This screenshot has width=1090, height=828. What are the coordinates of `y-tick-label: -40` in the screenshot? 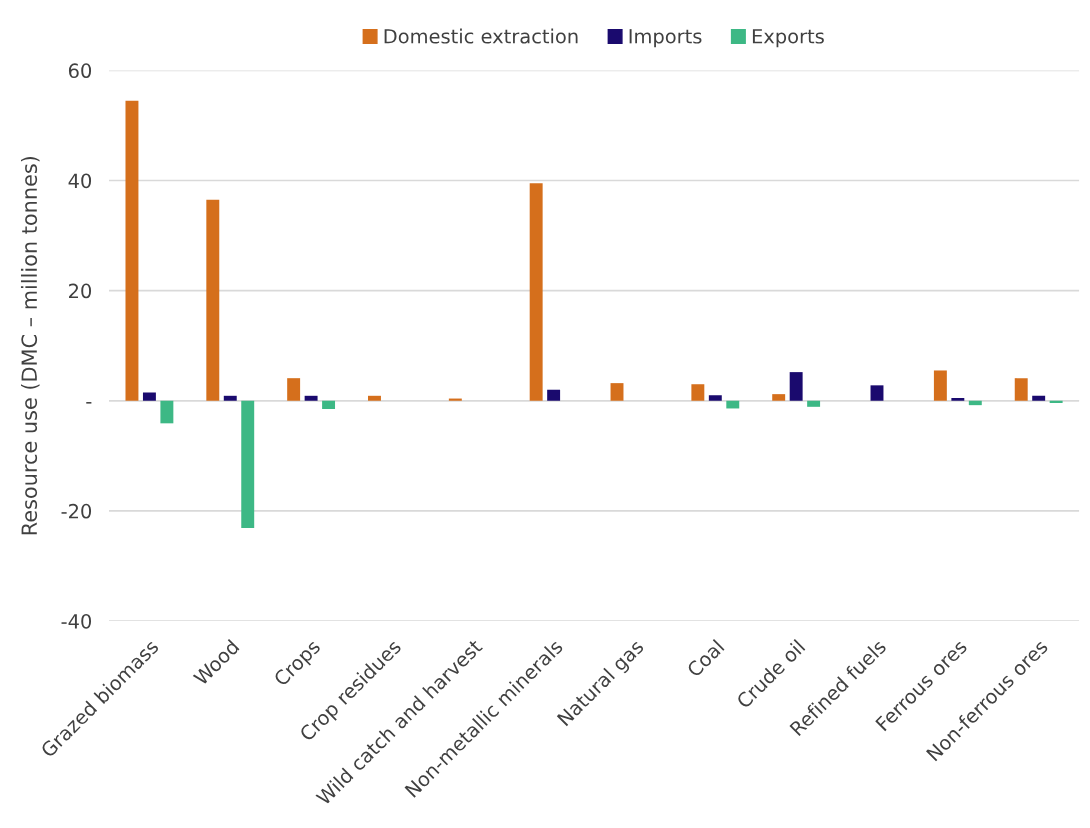 It's located at (76, 621).